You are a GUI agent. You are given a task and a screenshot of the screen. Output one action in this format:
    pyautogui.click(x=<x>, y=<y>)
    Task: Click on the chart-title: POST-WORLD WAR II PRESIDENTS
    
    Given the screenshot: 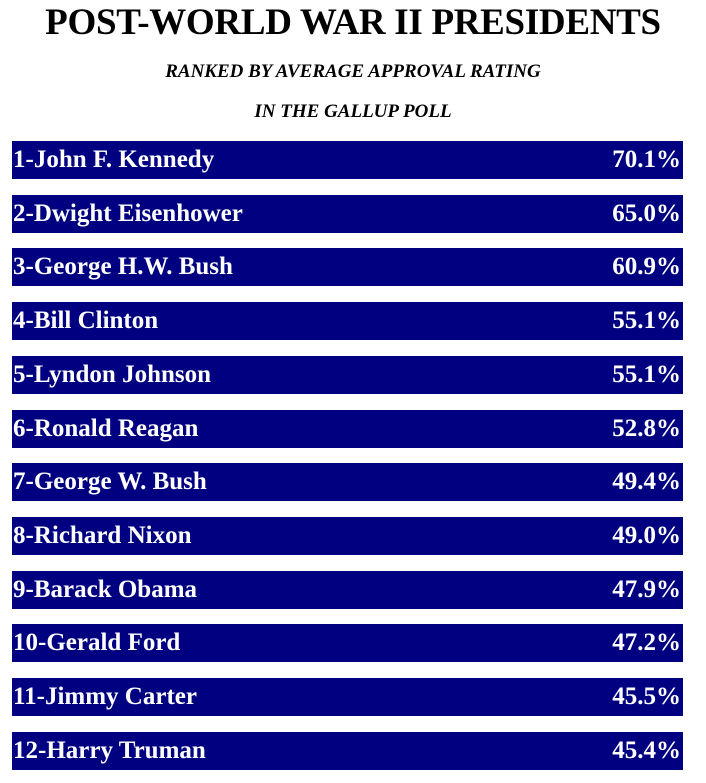 What is the action you would take?
    pyautogui.click(x=353, y=22)
    